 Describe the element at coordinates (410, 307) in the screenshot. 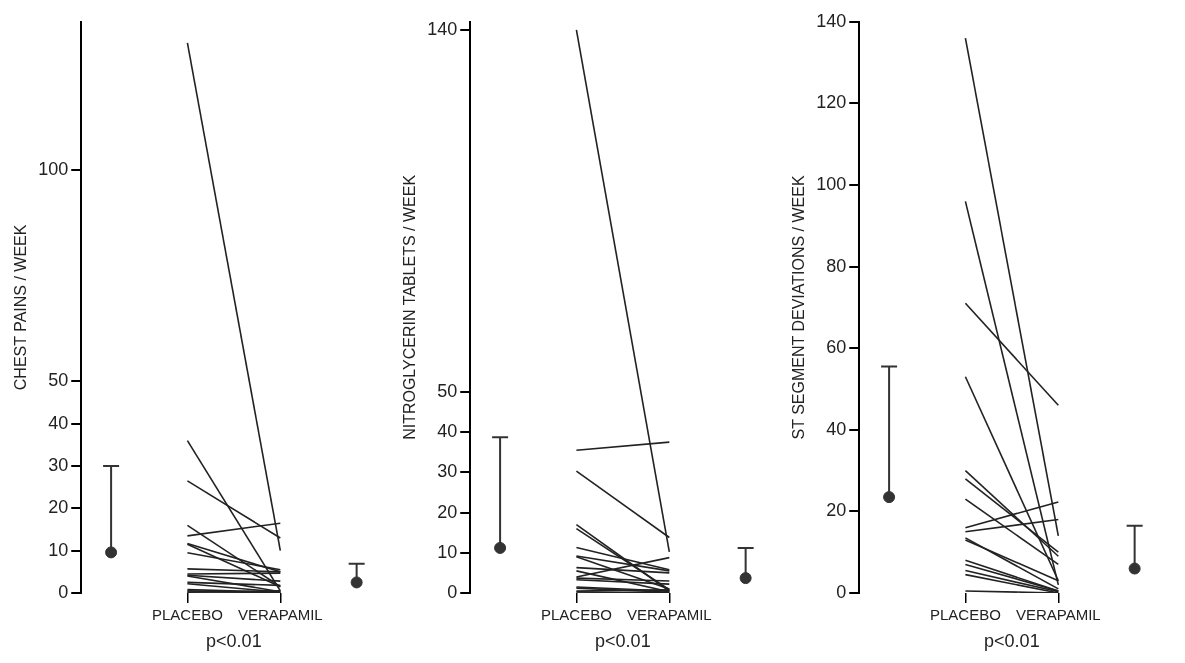

I see `y-axis-title: NITROGLYCERIN TABLETS / WEEK` at that location.